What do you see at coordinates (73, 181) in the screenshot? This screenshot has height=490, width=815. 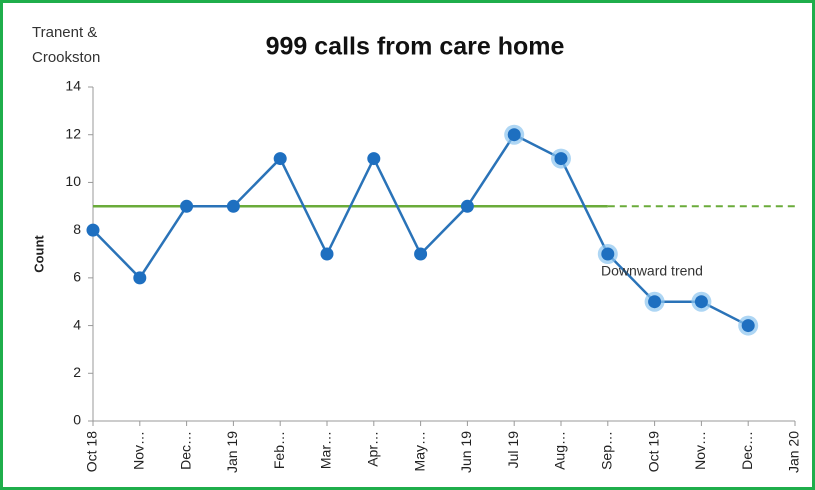 I see `y-tick-label: 10` at bounding box center [73, 181].